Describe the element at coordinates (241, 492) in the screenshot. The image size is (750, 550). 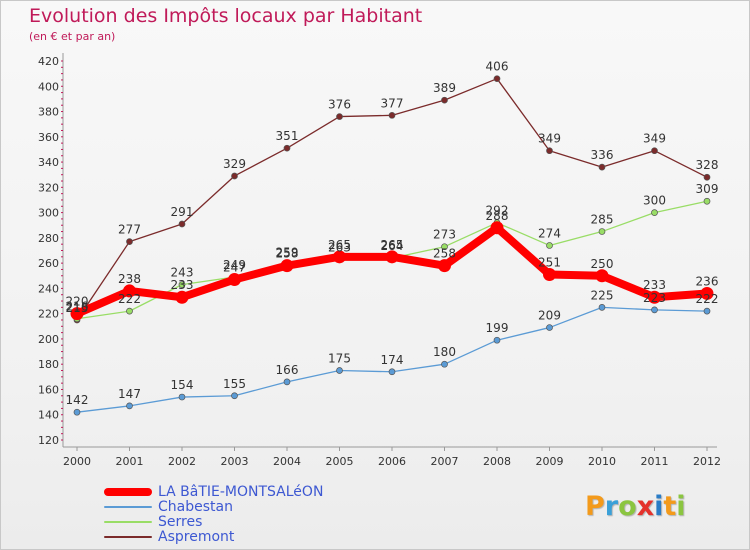
I see `legend-label-labatie: LA BâTIE-MONTSALéON` at that location.